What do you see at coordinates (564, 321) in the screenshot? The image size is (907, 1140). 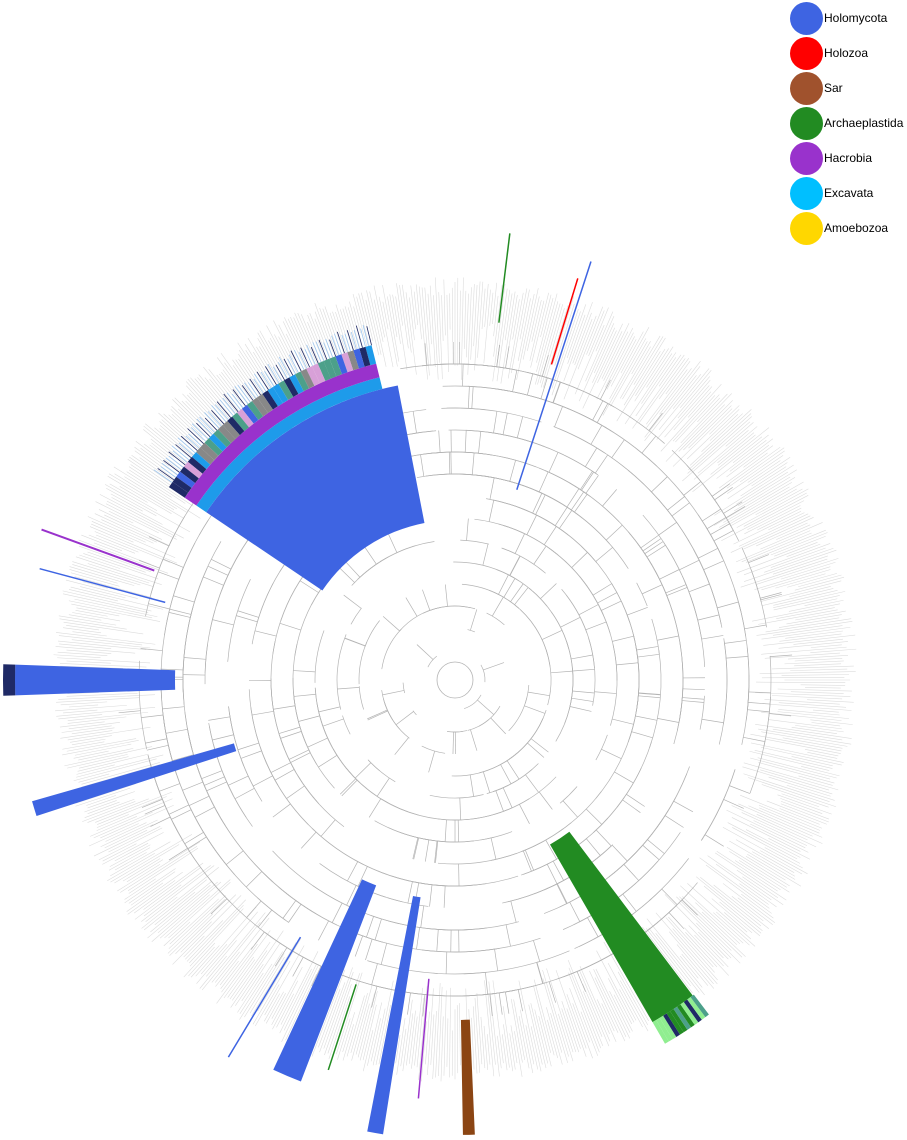 I see `holozoa-branch` at bounding box center [564, 321].